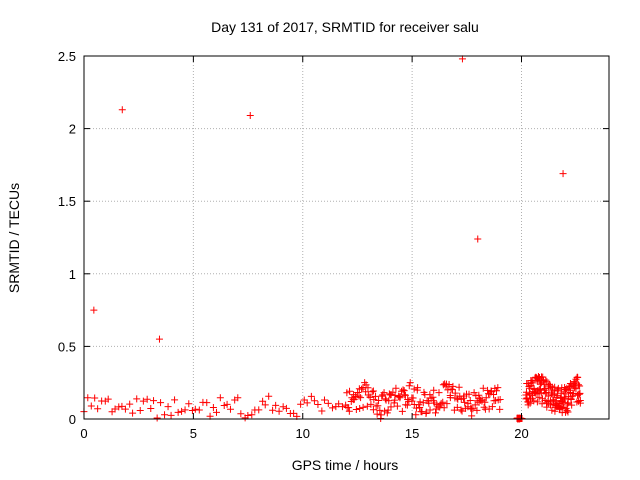 Image resolution: width=640 pixels, height=480 pixels. Describe the element at coordinates (14, 238) in the screenshot. I see `y-axis-label: SRMTID / TECUs` at that location.